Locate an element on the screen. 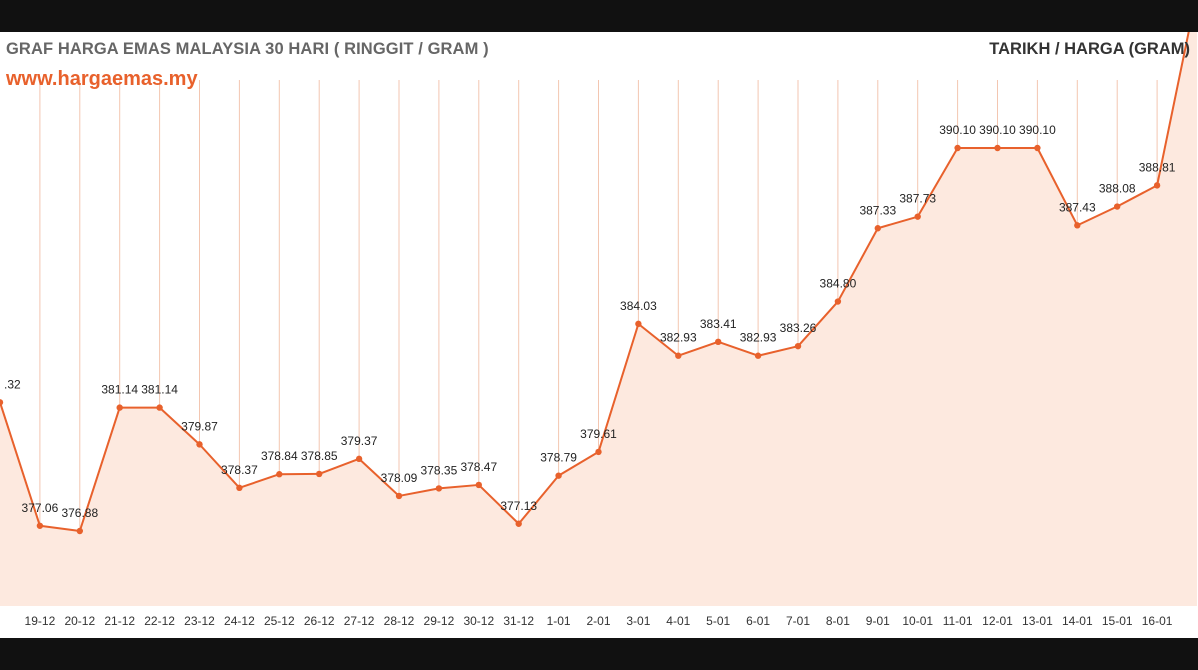 Image resolution: width=1198 pixels, height=670 pixels. x-tick-label-29-12: 29-12 is located at coordinates (439, 621).